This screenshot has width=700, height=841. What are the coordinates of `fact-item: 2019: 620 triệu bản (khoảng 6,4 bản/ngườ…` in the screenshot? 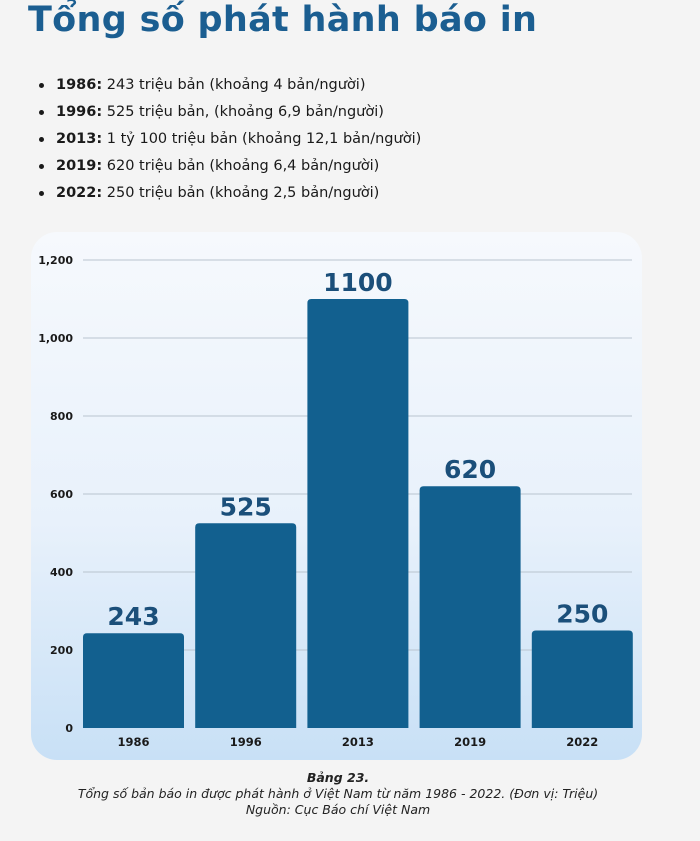 It's located at (228, 166).